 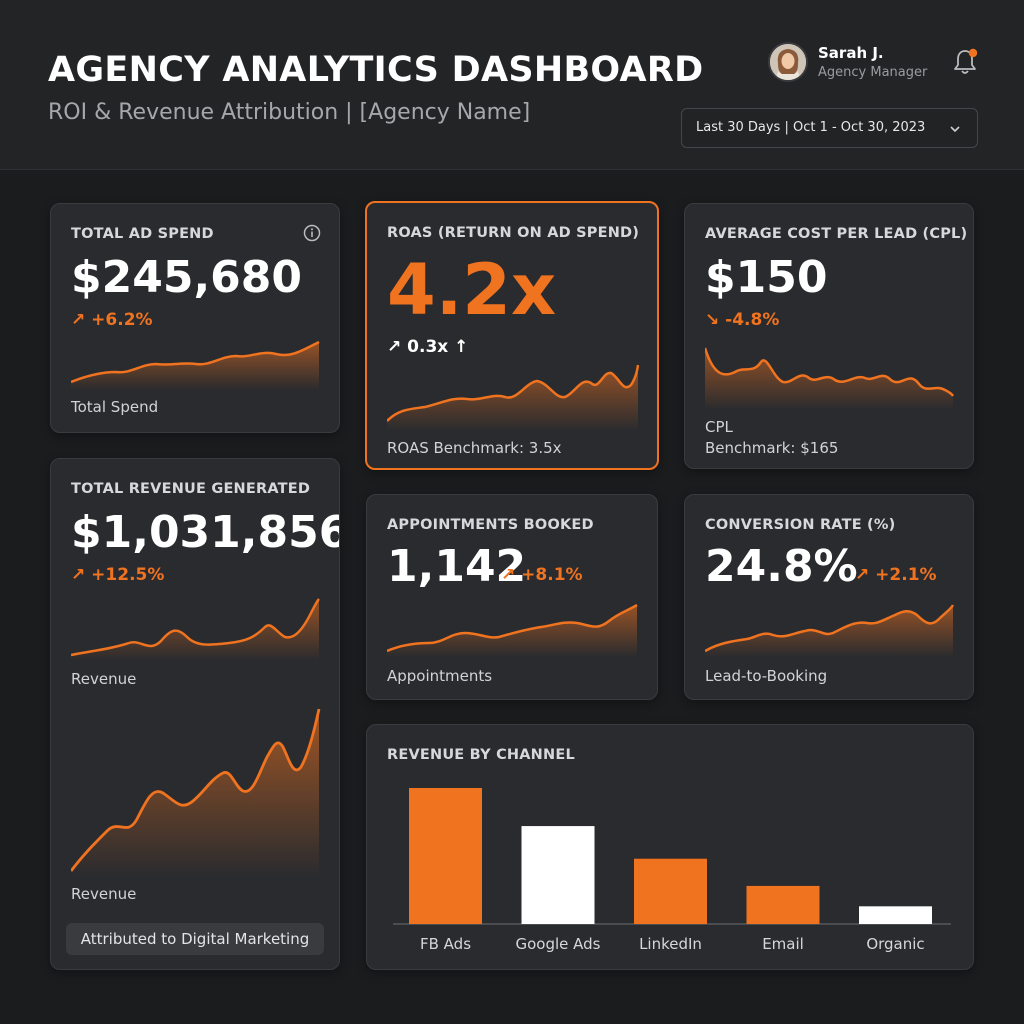 I want to click on bell-icon, so click(x=965, y=62).